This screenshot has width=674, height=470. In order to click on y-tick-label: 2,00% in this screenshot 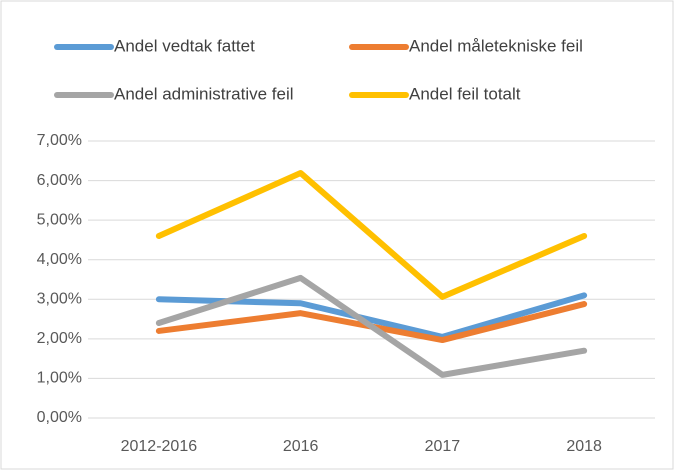, I will do `click(59, 338)`.